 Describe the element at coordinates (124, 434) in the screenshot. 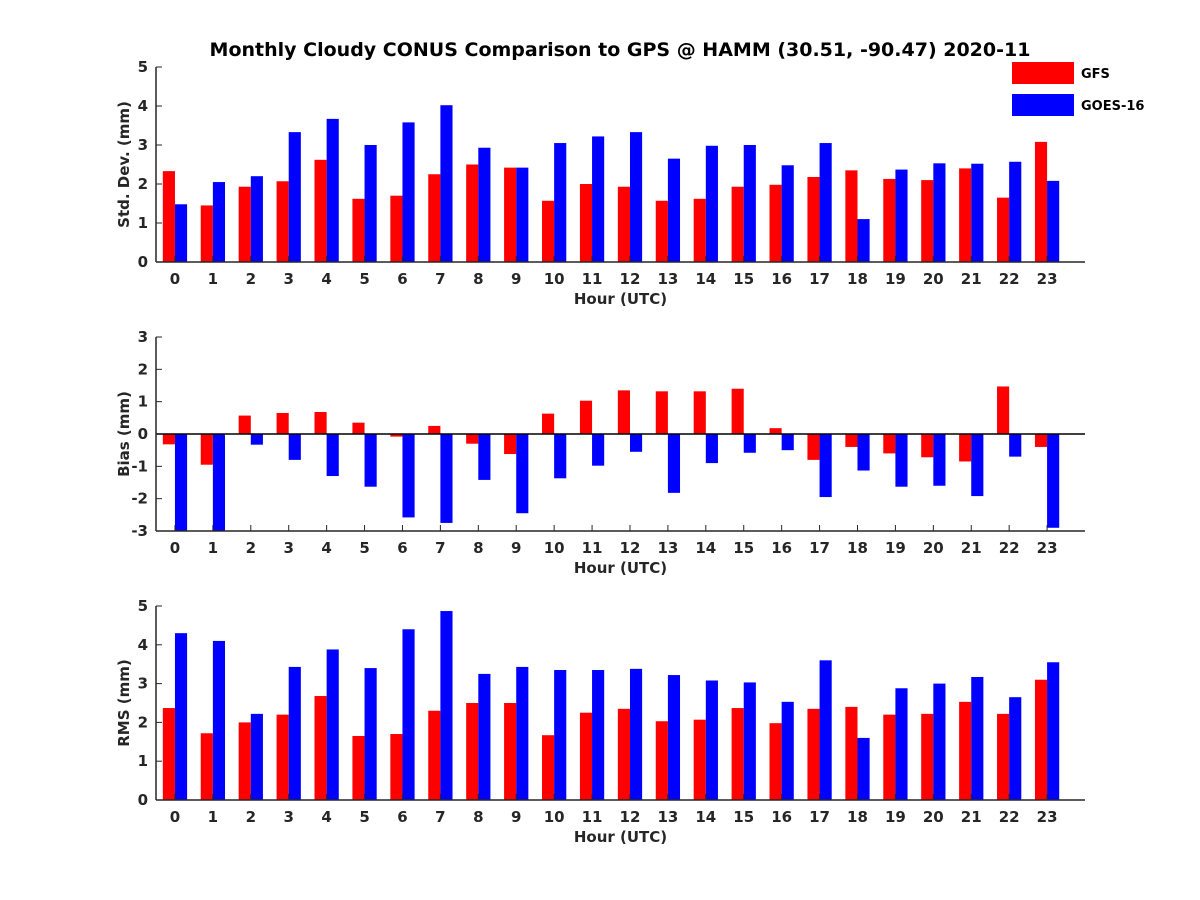

I see `y-axis-label: Bias (mm)` at that location.